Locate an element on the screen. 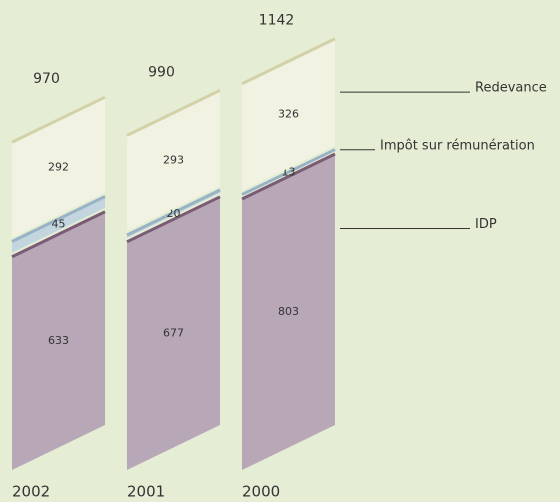  x-tick-label: 2001 is located at coordinates (146, 492).